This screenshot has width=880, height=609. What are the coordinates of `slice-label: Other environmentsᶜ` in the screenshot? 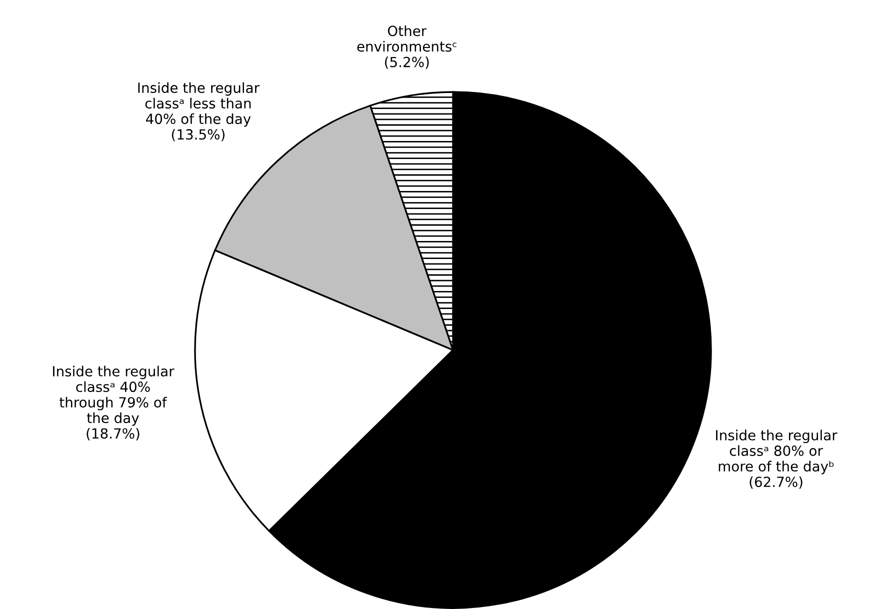 It's located at (406, 38).